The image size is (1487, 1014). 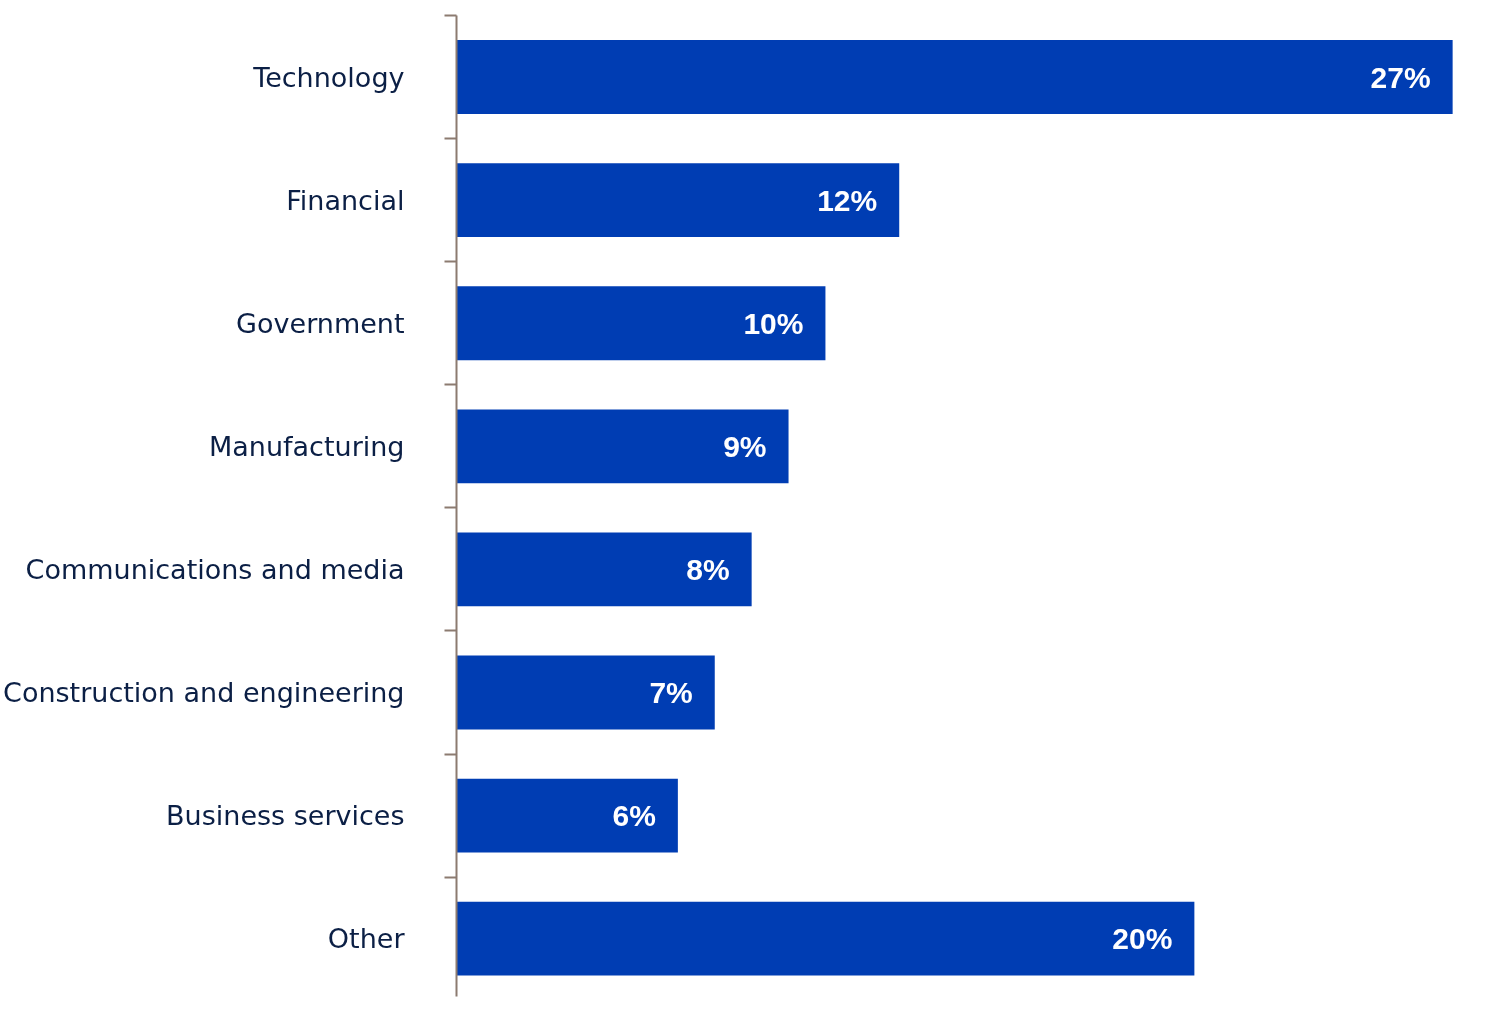 I want to click on data-label: 10%, so click(x=773, y=323).